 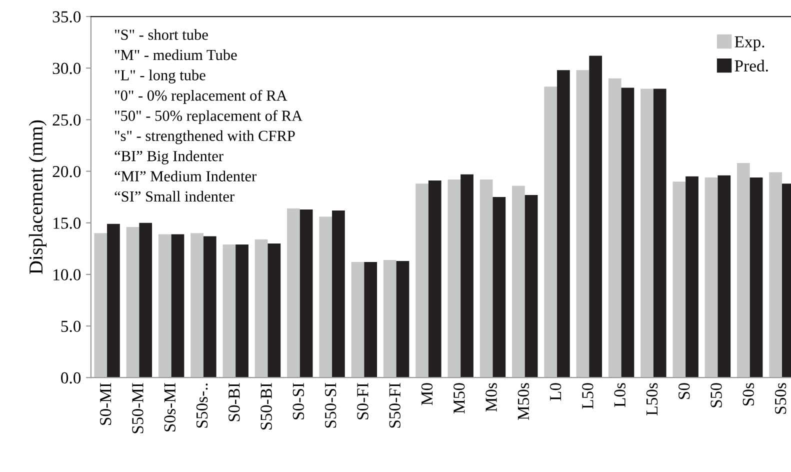 What do you see at coordinates (71, 378) in the screenshot?
I see `y-tick-label: 0.0` at bounding box center [71, 378].